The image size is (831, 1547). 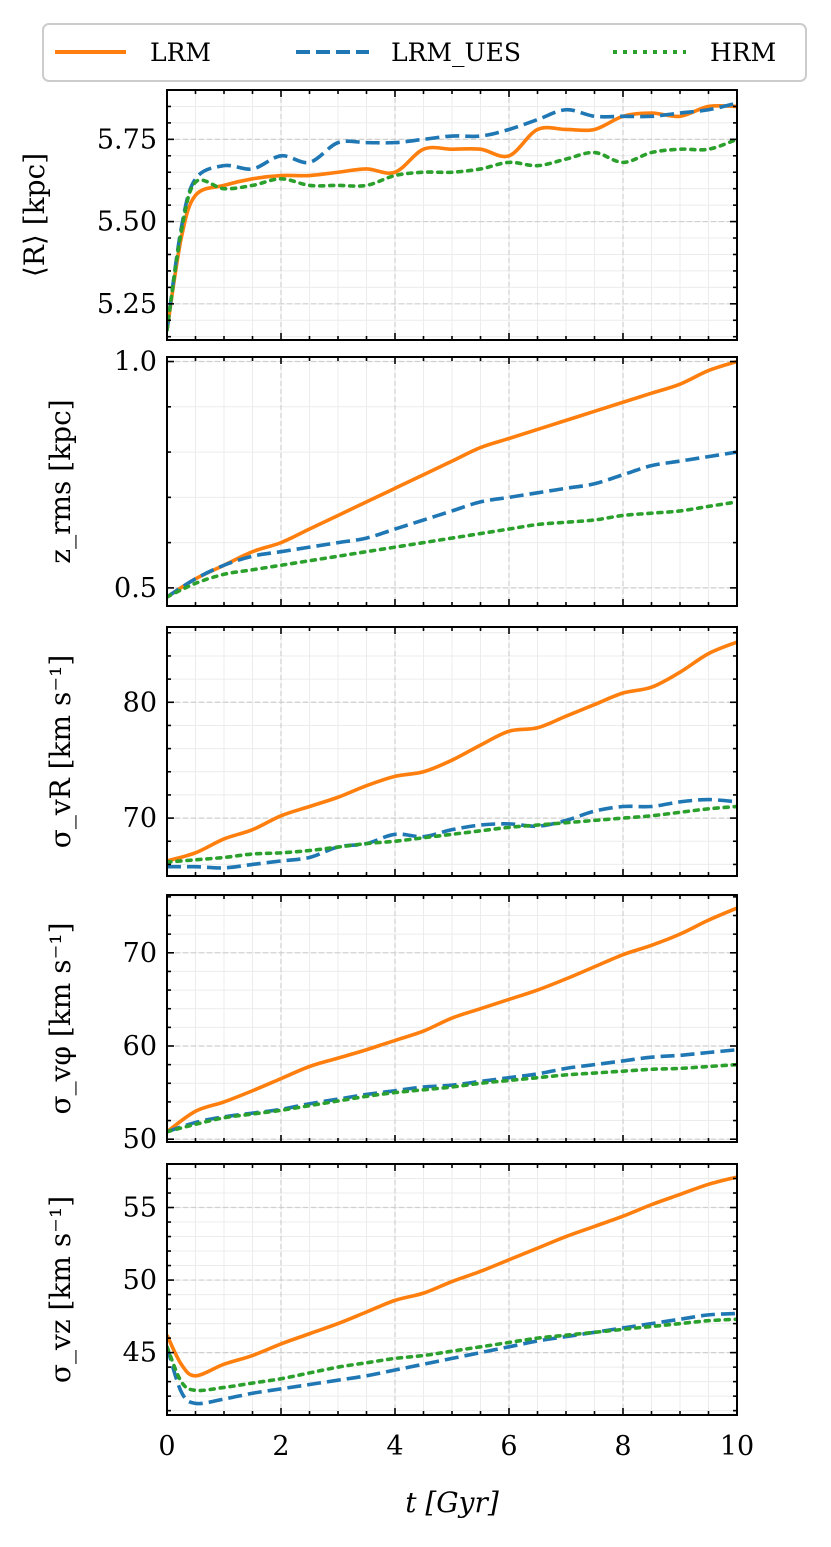 What do you see at coordinates (127, 222) in the screenshot?
I see `y-tick-label: 5.50` at bounding box center [127, 222].